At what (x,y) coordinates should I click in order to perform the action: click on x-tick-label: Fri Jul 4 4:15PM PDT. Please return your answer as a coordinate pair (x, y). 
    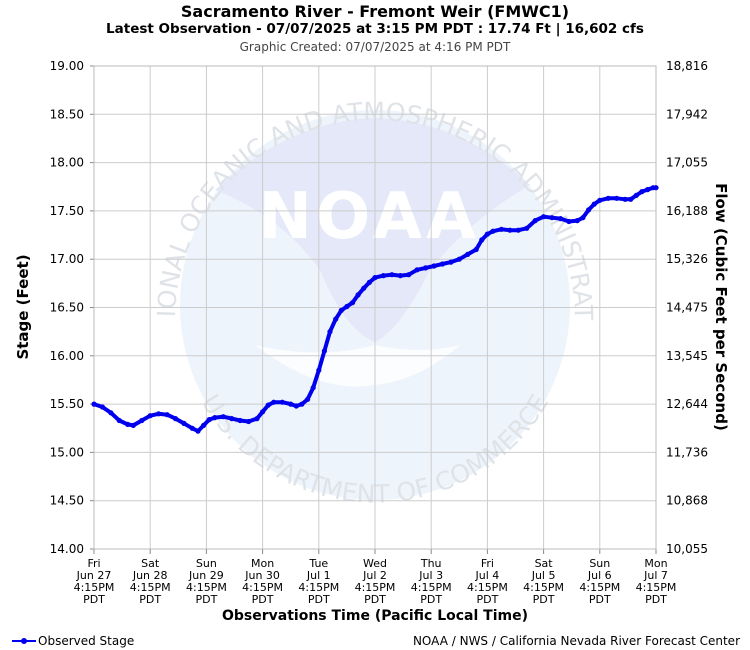
    Looking at the image, I should click on (487, 581).